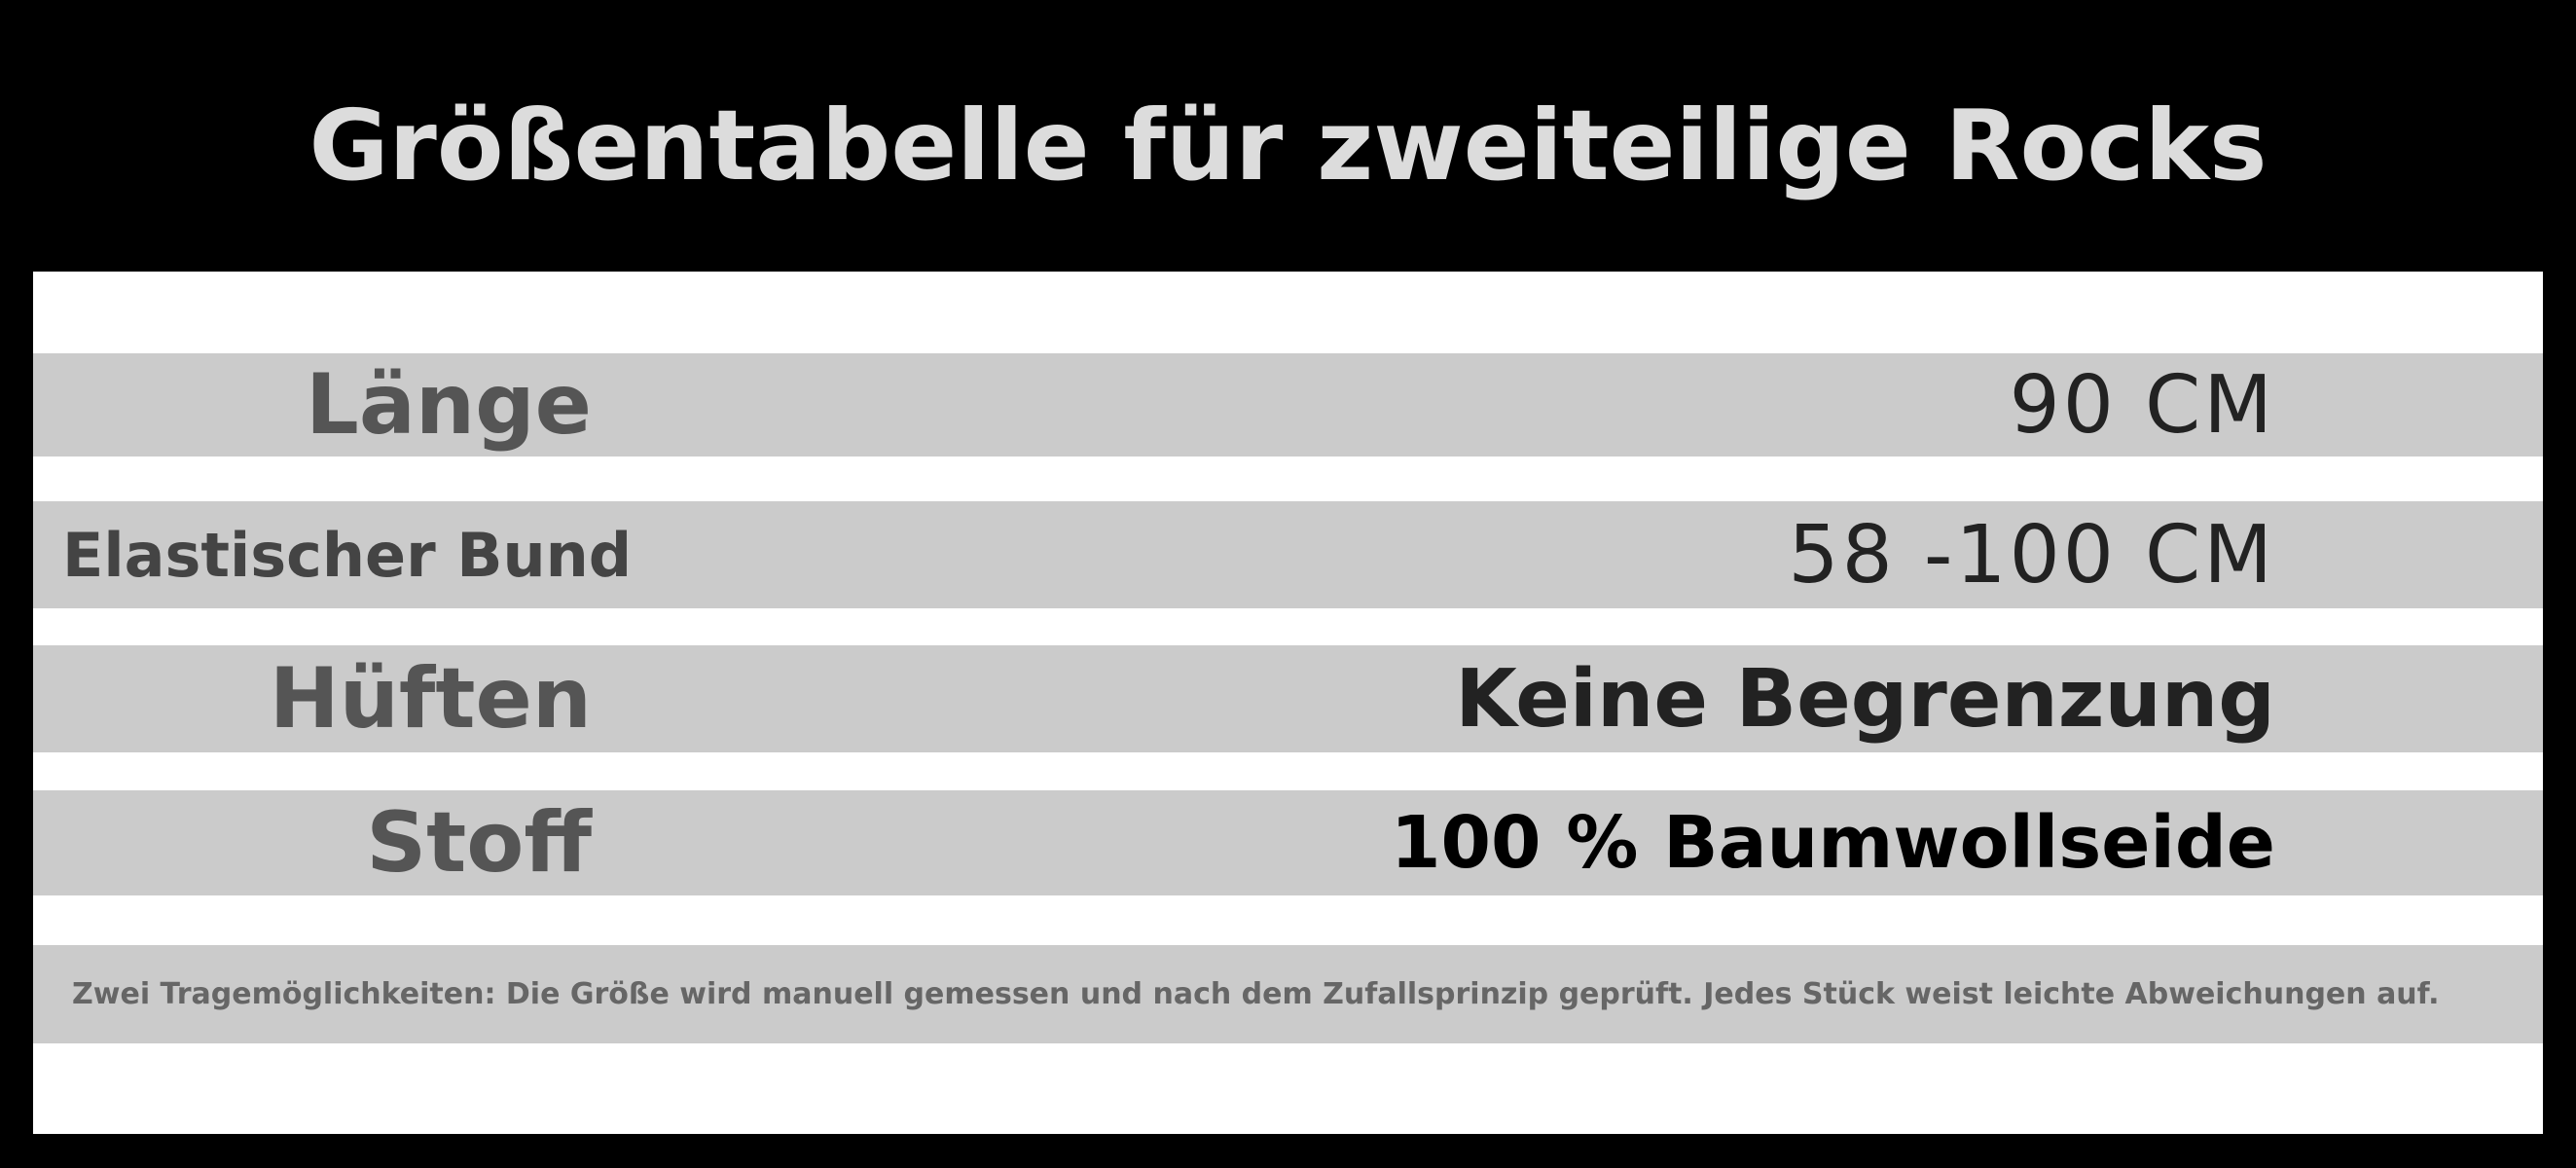 This screenshot has height=1168, width=2576. What do you see at coordinates (1865, 699) in the screenshot?
I see `row-value: Keine Begrenzung` at bounding box center [1865, 699].